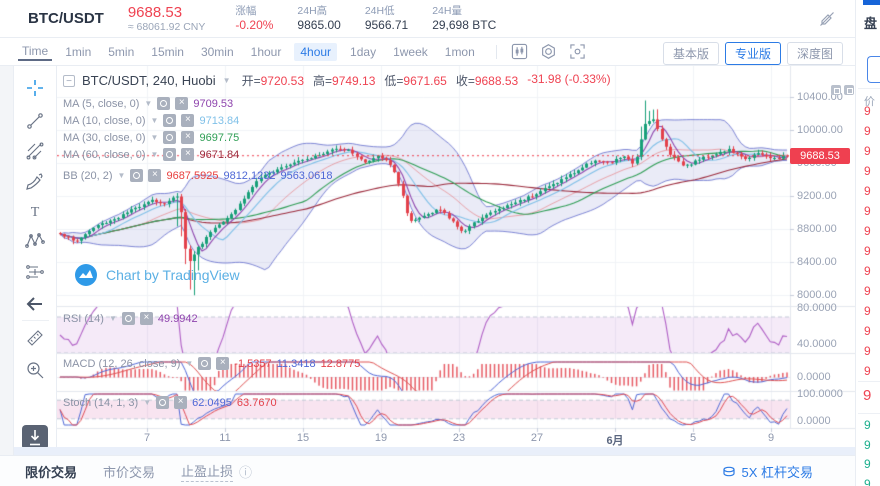  I want to click on macd-axis-label: 0.0000, so click(814, 377).